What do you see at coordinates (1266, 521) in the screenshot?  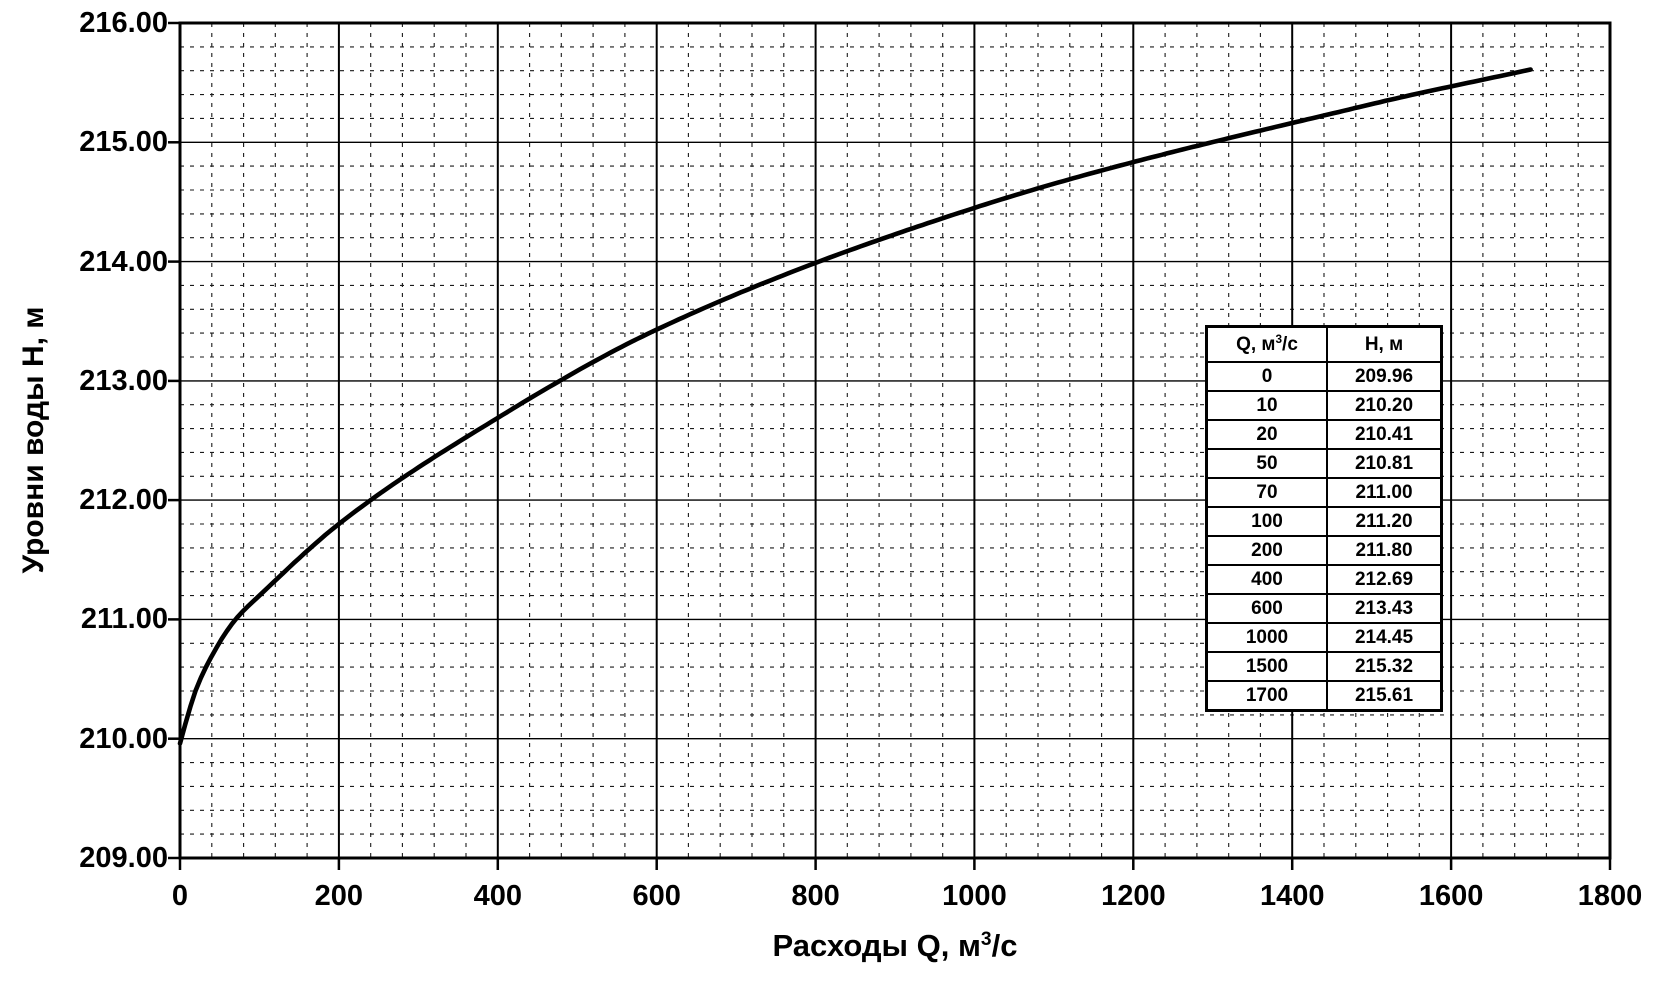 I see `rating-table-q-value: 100` at bounding box center [1266, 521].